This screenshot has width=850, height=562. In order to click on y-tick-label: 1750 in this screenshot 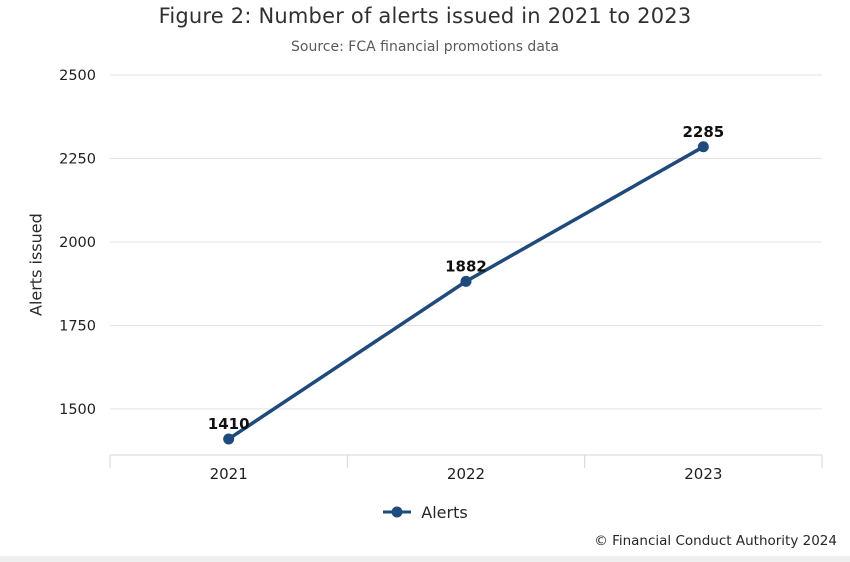, I will do `click(77, 326)`.